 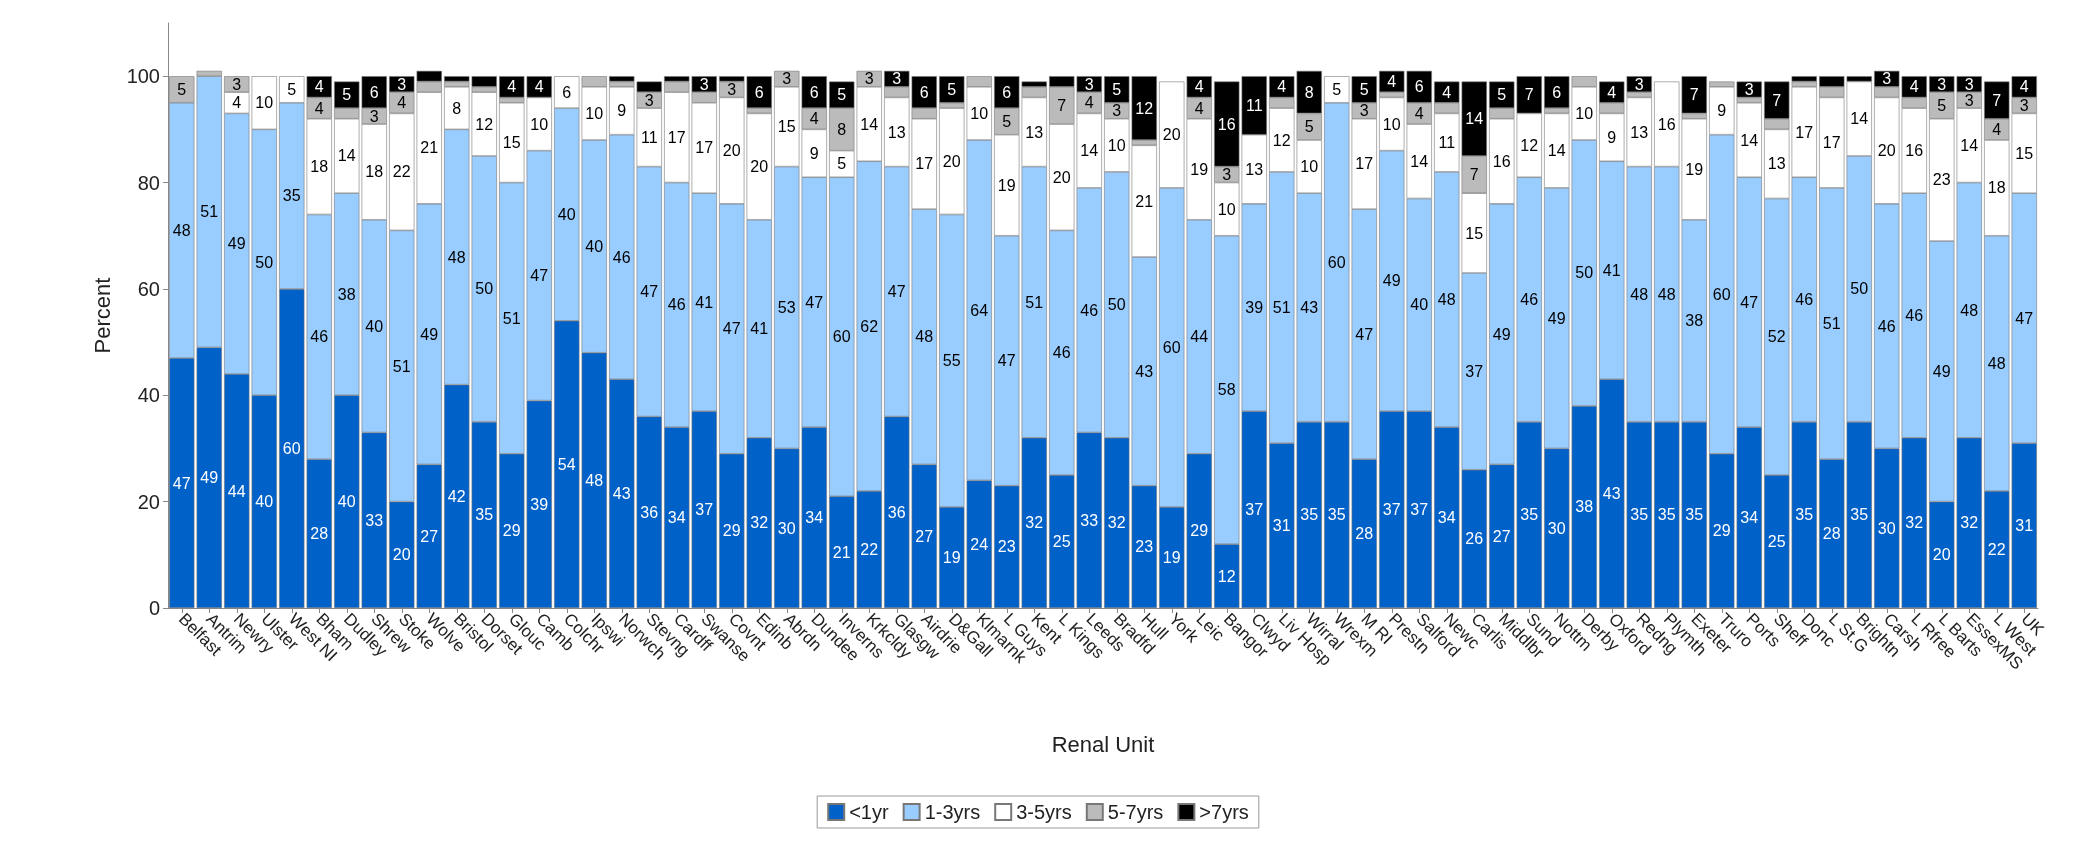 I want to click on legend-label: 3-5yrs, so click(x=1044, y=812).